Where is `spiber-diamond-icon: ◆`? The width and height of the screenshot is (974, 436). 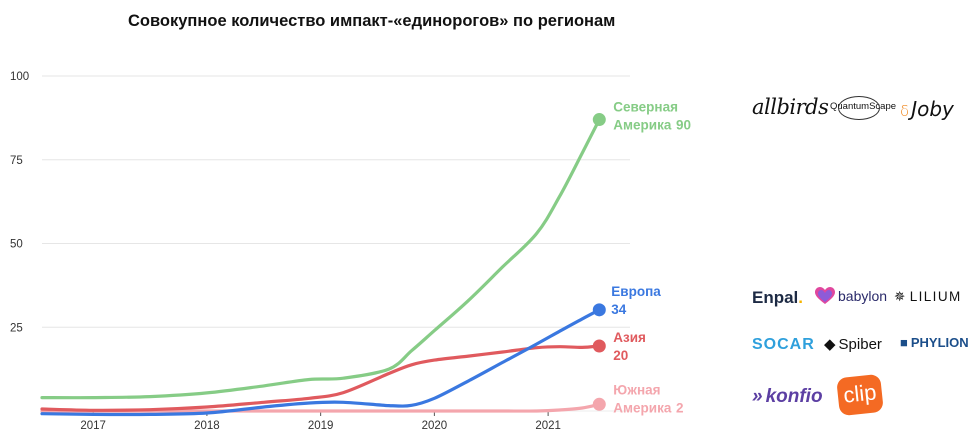 spiber-diamond-icon: ◆ is located at coordinates (830, 344).